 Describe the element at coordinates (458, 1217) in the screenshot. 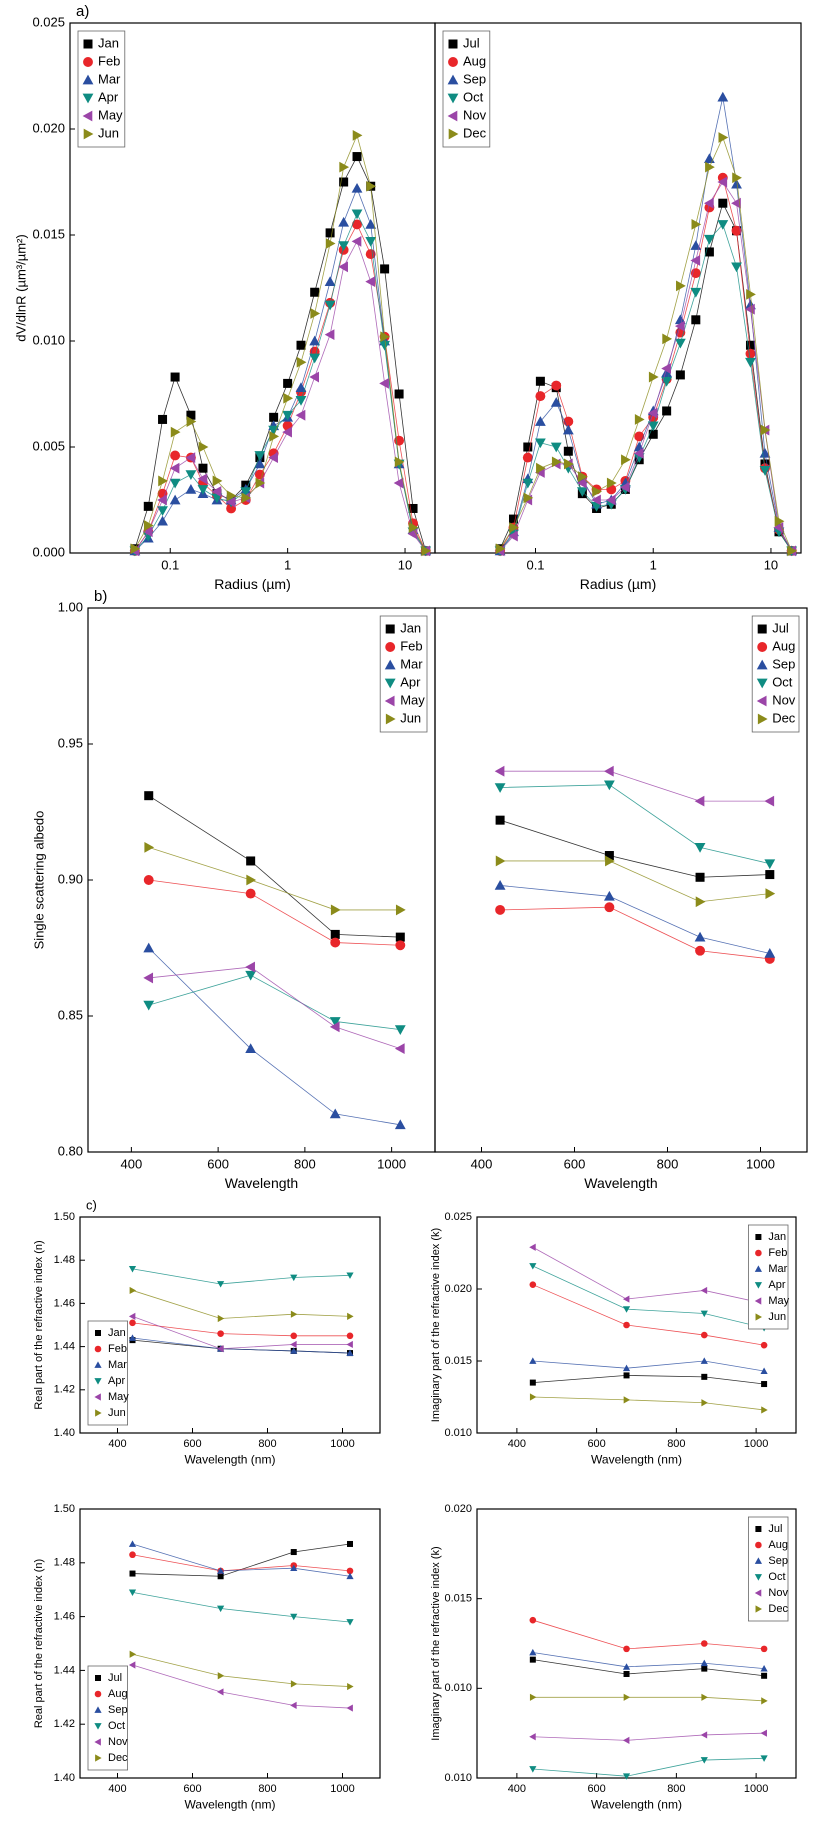

I see `y-tick-label: 0.025` at that location.